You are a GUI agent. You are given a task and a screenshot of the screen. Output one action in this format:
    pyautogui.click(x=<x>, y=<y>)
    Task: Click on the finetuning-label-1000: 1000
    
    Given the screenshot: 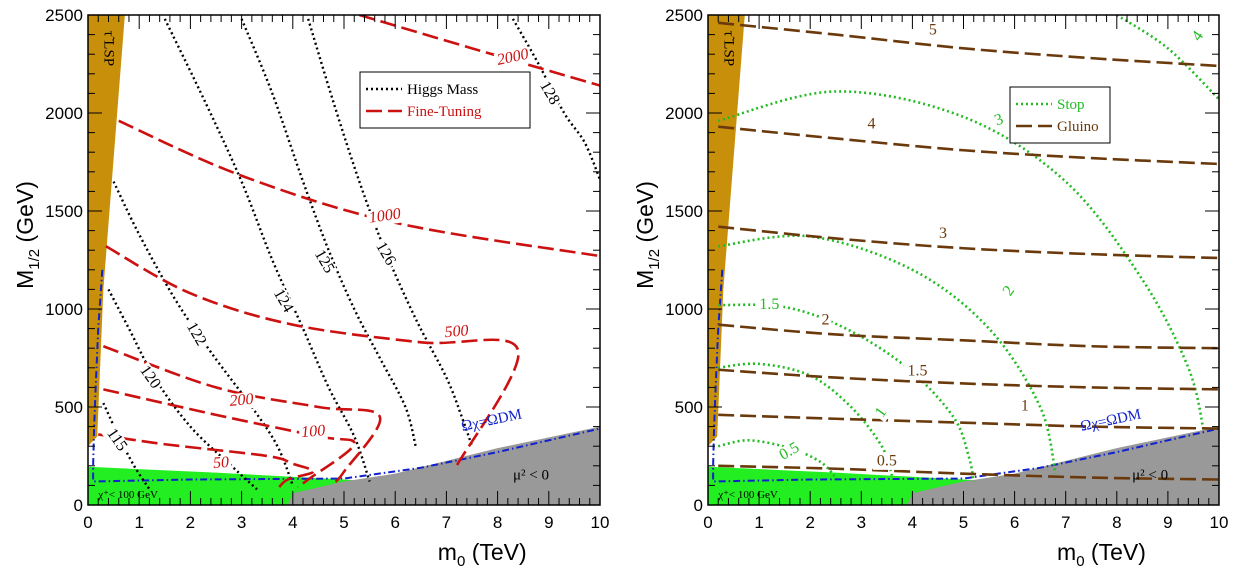 What is the action you would take?
    pyautogui.click(x=385, y=215)
    